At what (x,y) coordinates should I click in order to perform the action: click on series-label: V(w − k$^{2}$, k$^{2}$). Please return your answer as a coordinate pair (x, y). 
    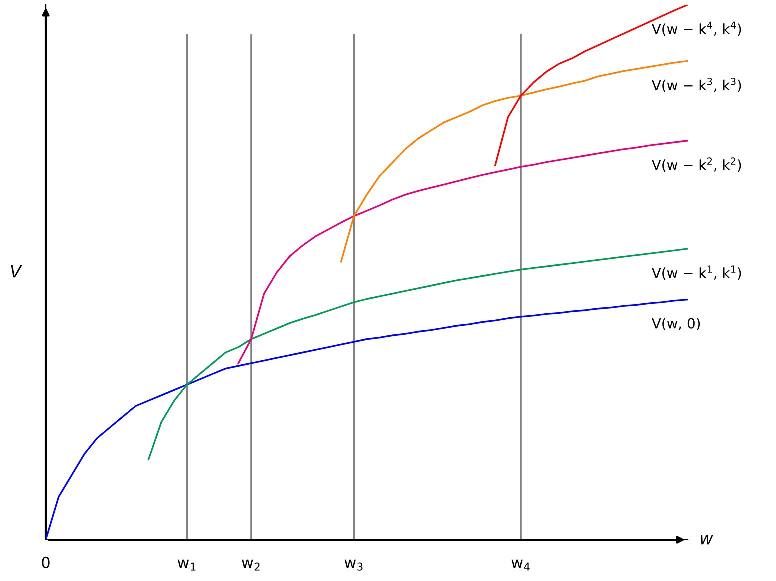
    Looking at the image, I should click on (697, 165).